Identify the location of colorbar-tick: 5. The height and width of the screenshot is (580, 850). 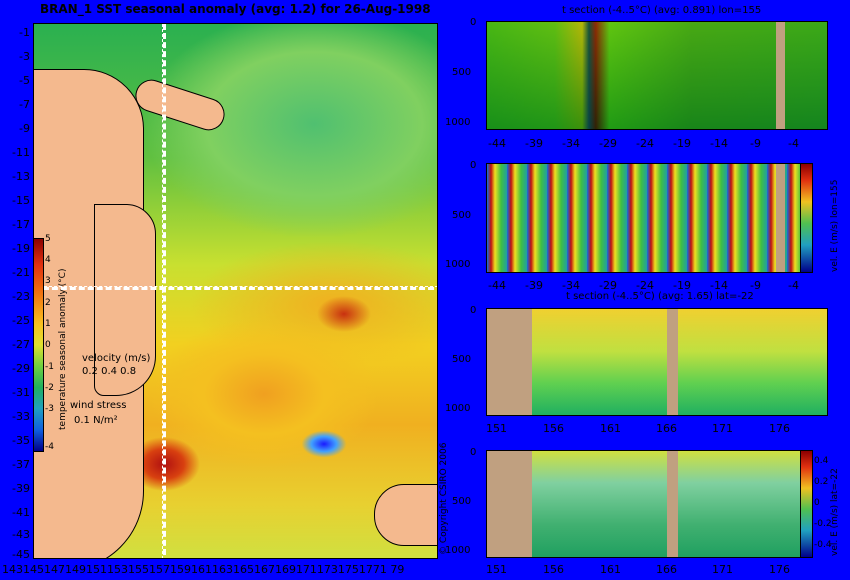
(48, 239).